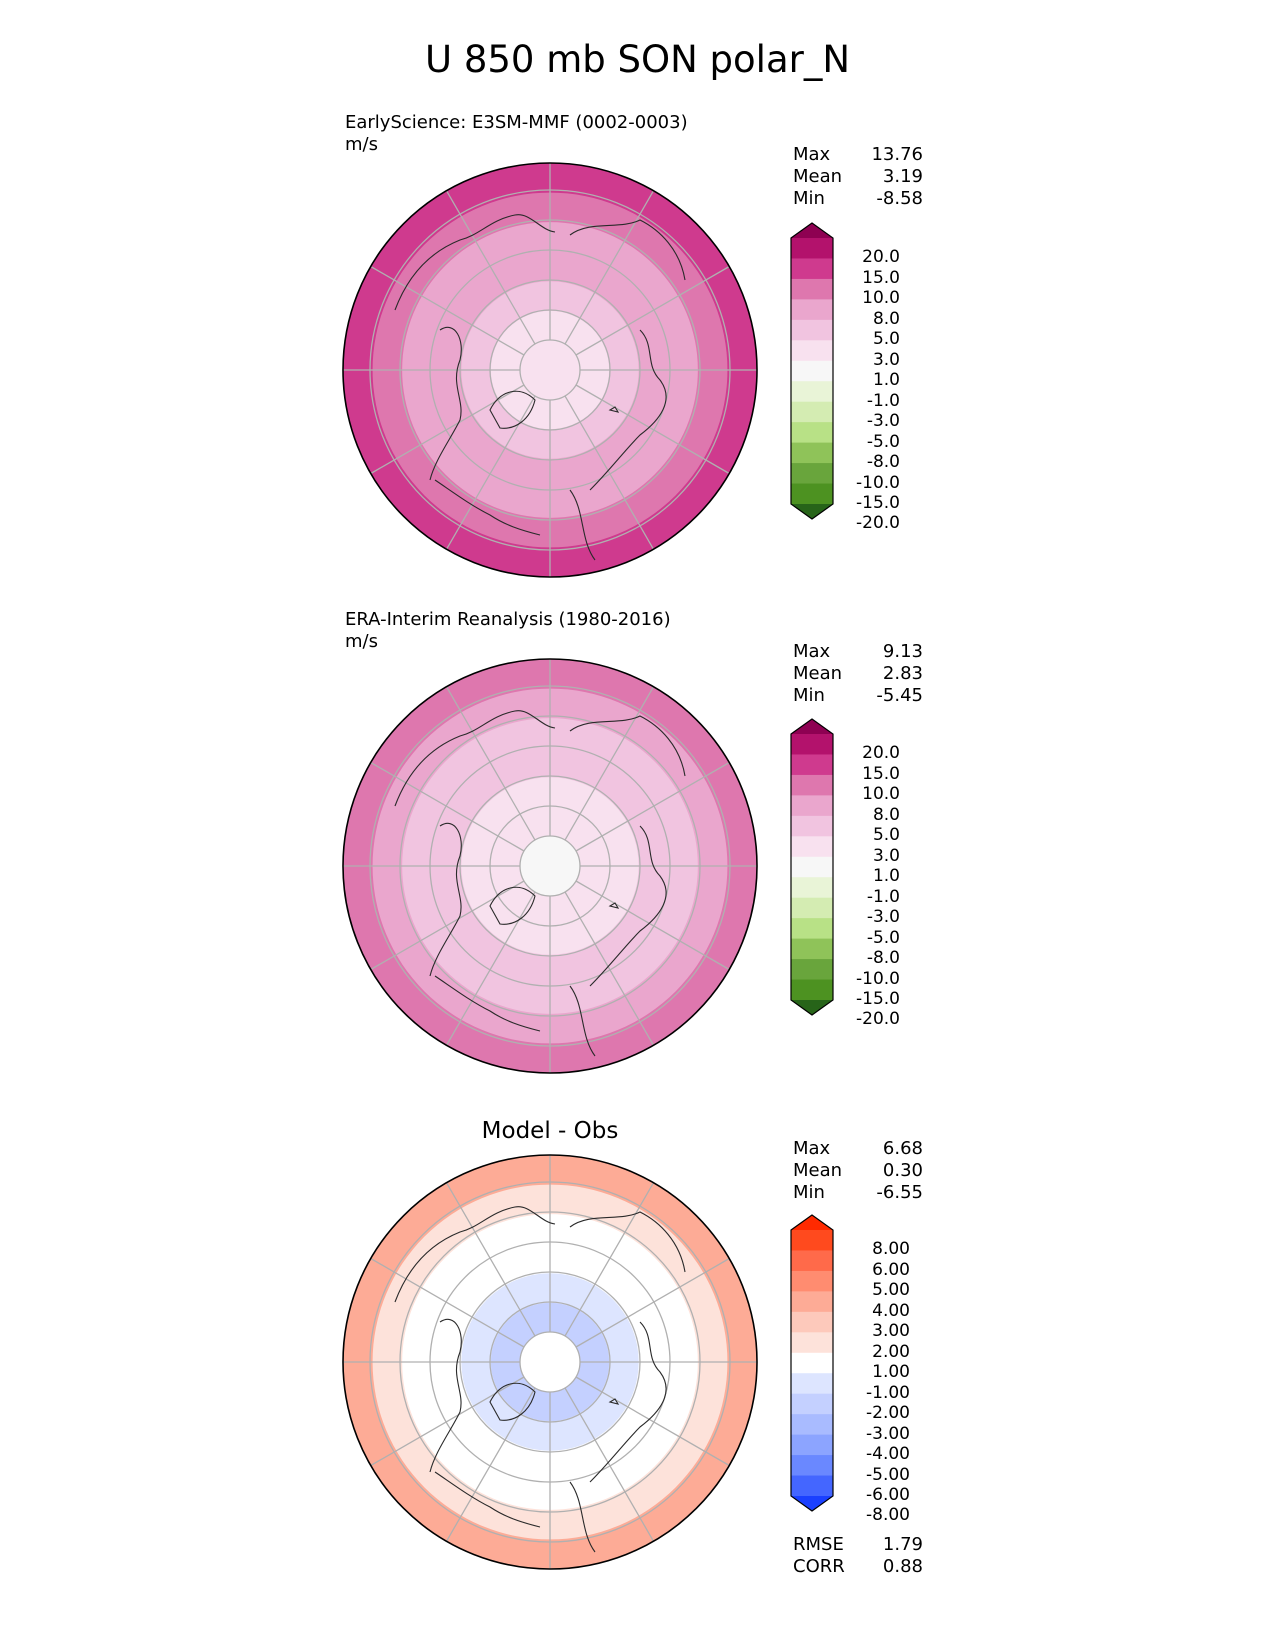  What do you see at coordinates (819, 1566) in the screenshot?
I see `metric-label-corr: CORR` at bounding box center [819, 1566].